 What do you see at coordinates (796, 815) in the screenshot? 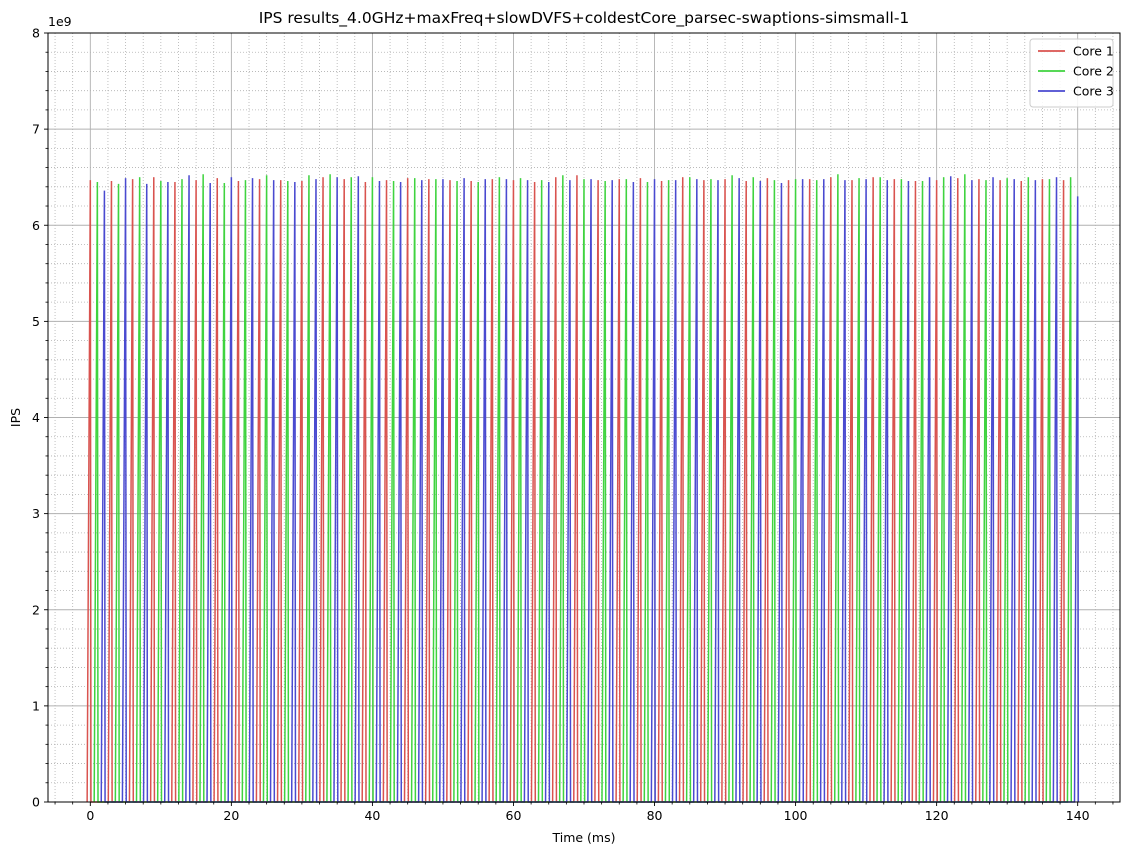
I see `x-tick-label: 100` at bounding box center [796, 815].